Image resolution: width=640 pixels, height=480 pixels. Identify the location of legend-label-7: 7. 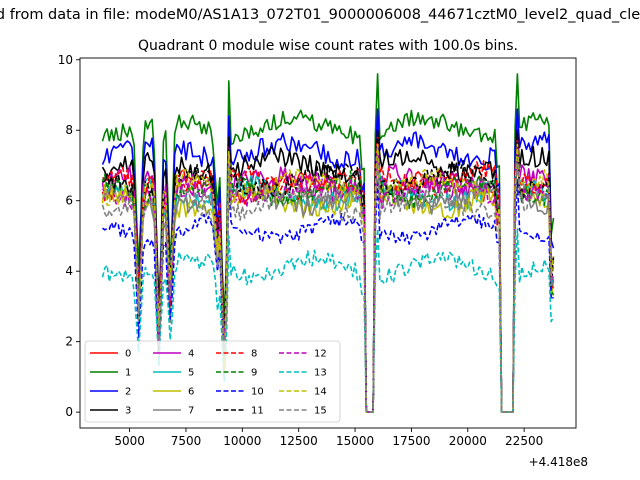
(191, 411).